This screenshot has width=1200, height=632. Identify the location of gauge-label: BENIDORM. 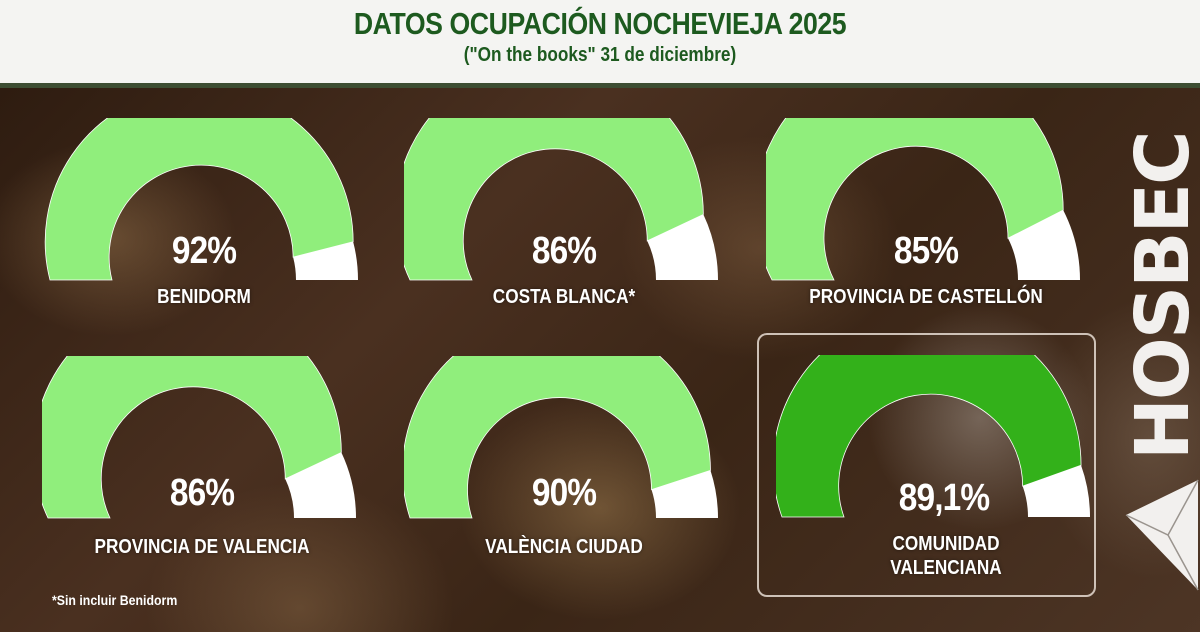
(204, 297).